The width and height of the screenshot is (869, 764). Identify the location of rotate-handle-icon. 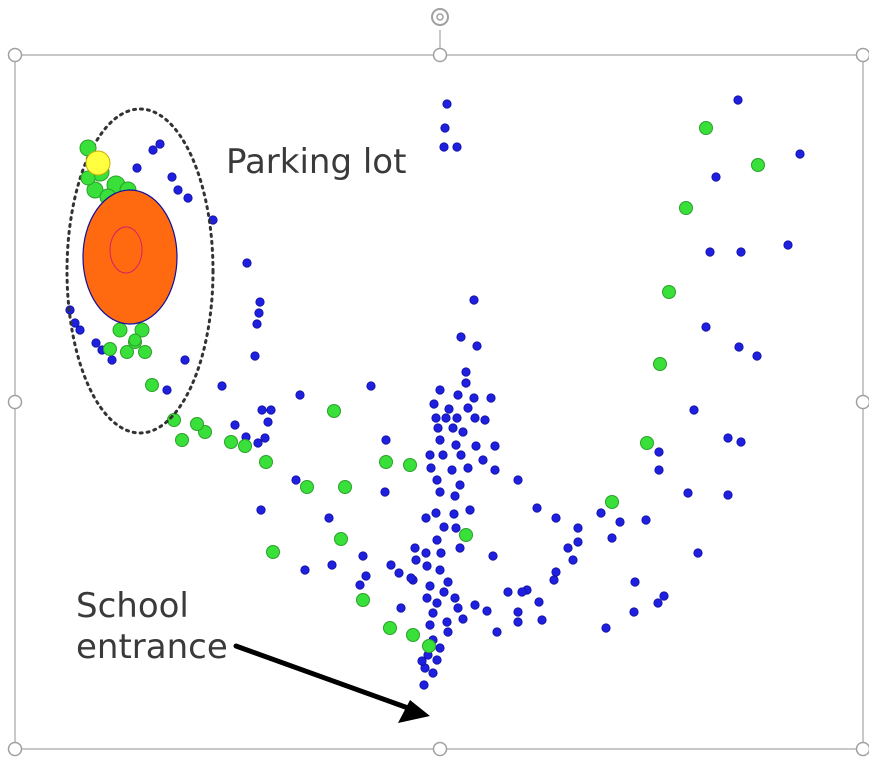
(440, 17).